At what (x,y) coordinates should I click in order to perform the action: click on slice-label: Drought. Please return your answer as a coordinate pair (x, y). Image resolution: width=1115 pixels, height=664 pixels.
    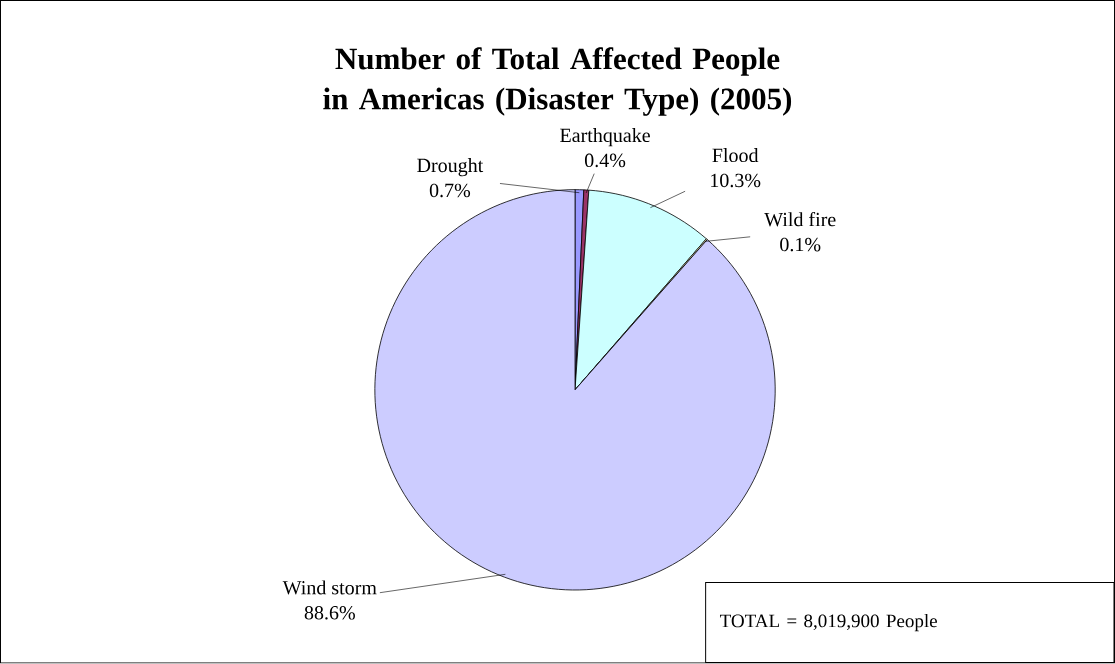
    Looking at the image, I should click on (450, 167).